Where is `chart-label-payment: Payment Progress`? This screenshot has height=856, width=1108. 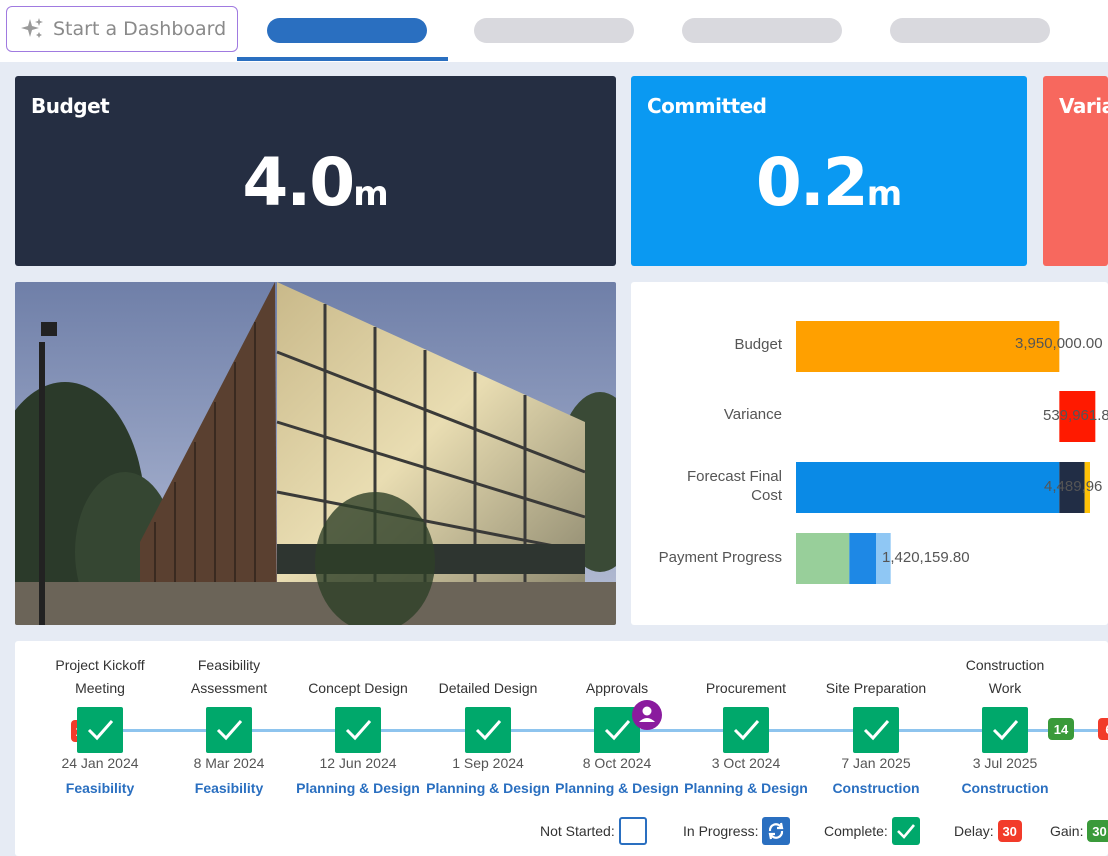 chart-label-payment: Payment Progress is located at coordinates (720, 557).